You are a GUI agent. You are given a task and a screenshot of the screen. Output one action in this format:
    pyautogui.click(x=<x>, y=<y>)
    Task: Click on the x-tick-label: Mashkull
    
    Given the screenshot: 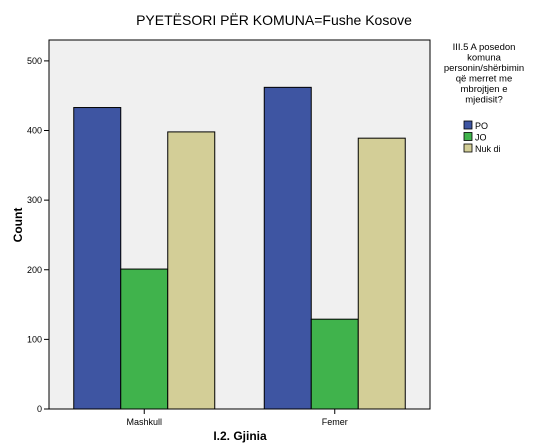 What is the action you would take?
    pyautogui.click(x=144, y=422)
    